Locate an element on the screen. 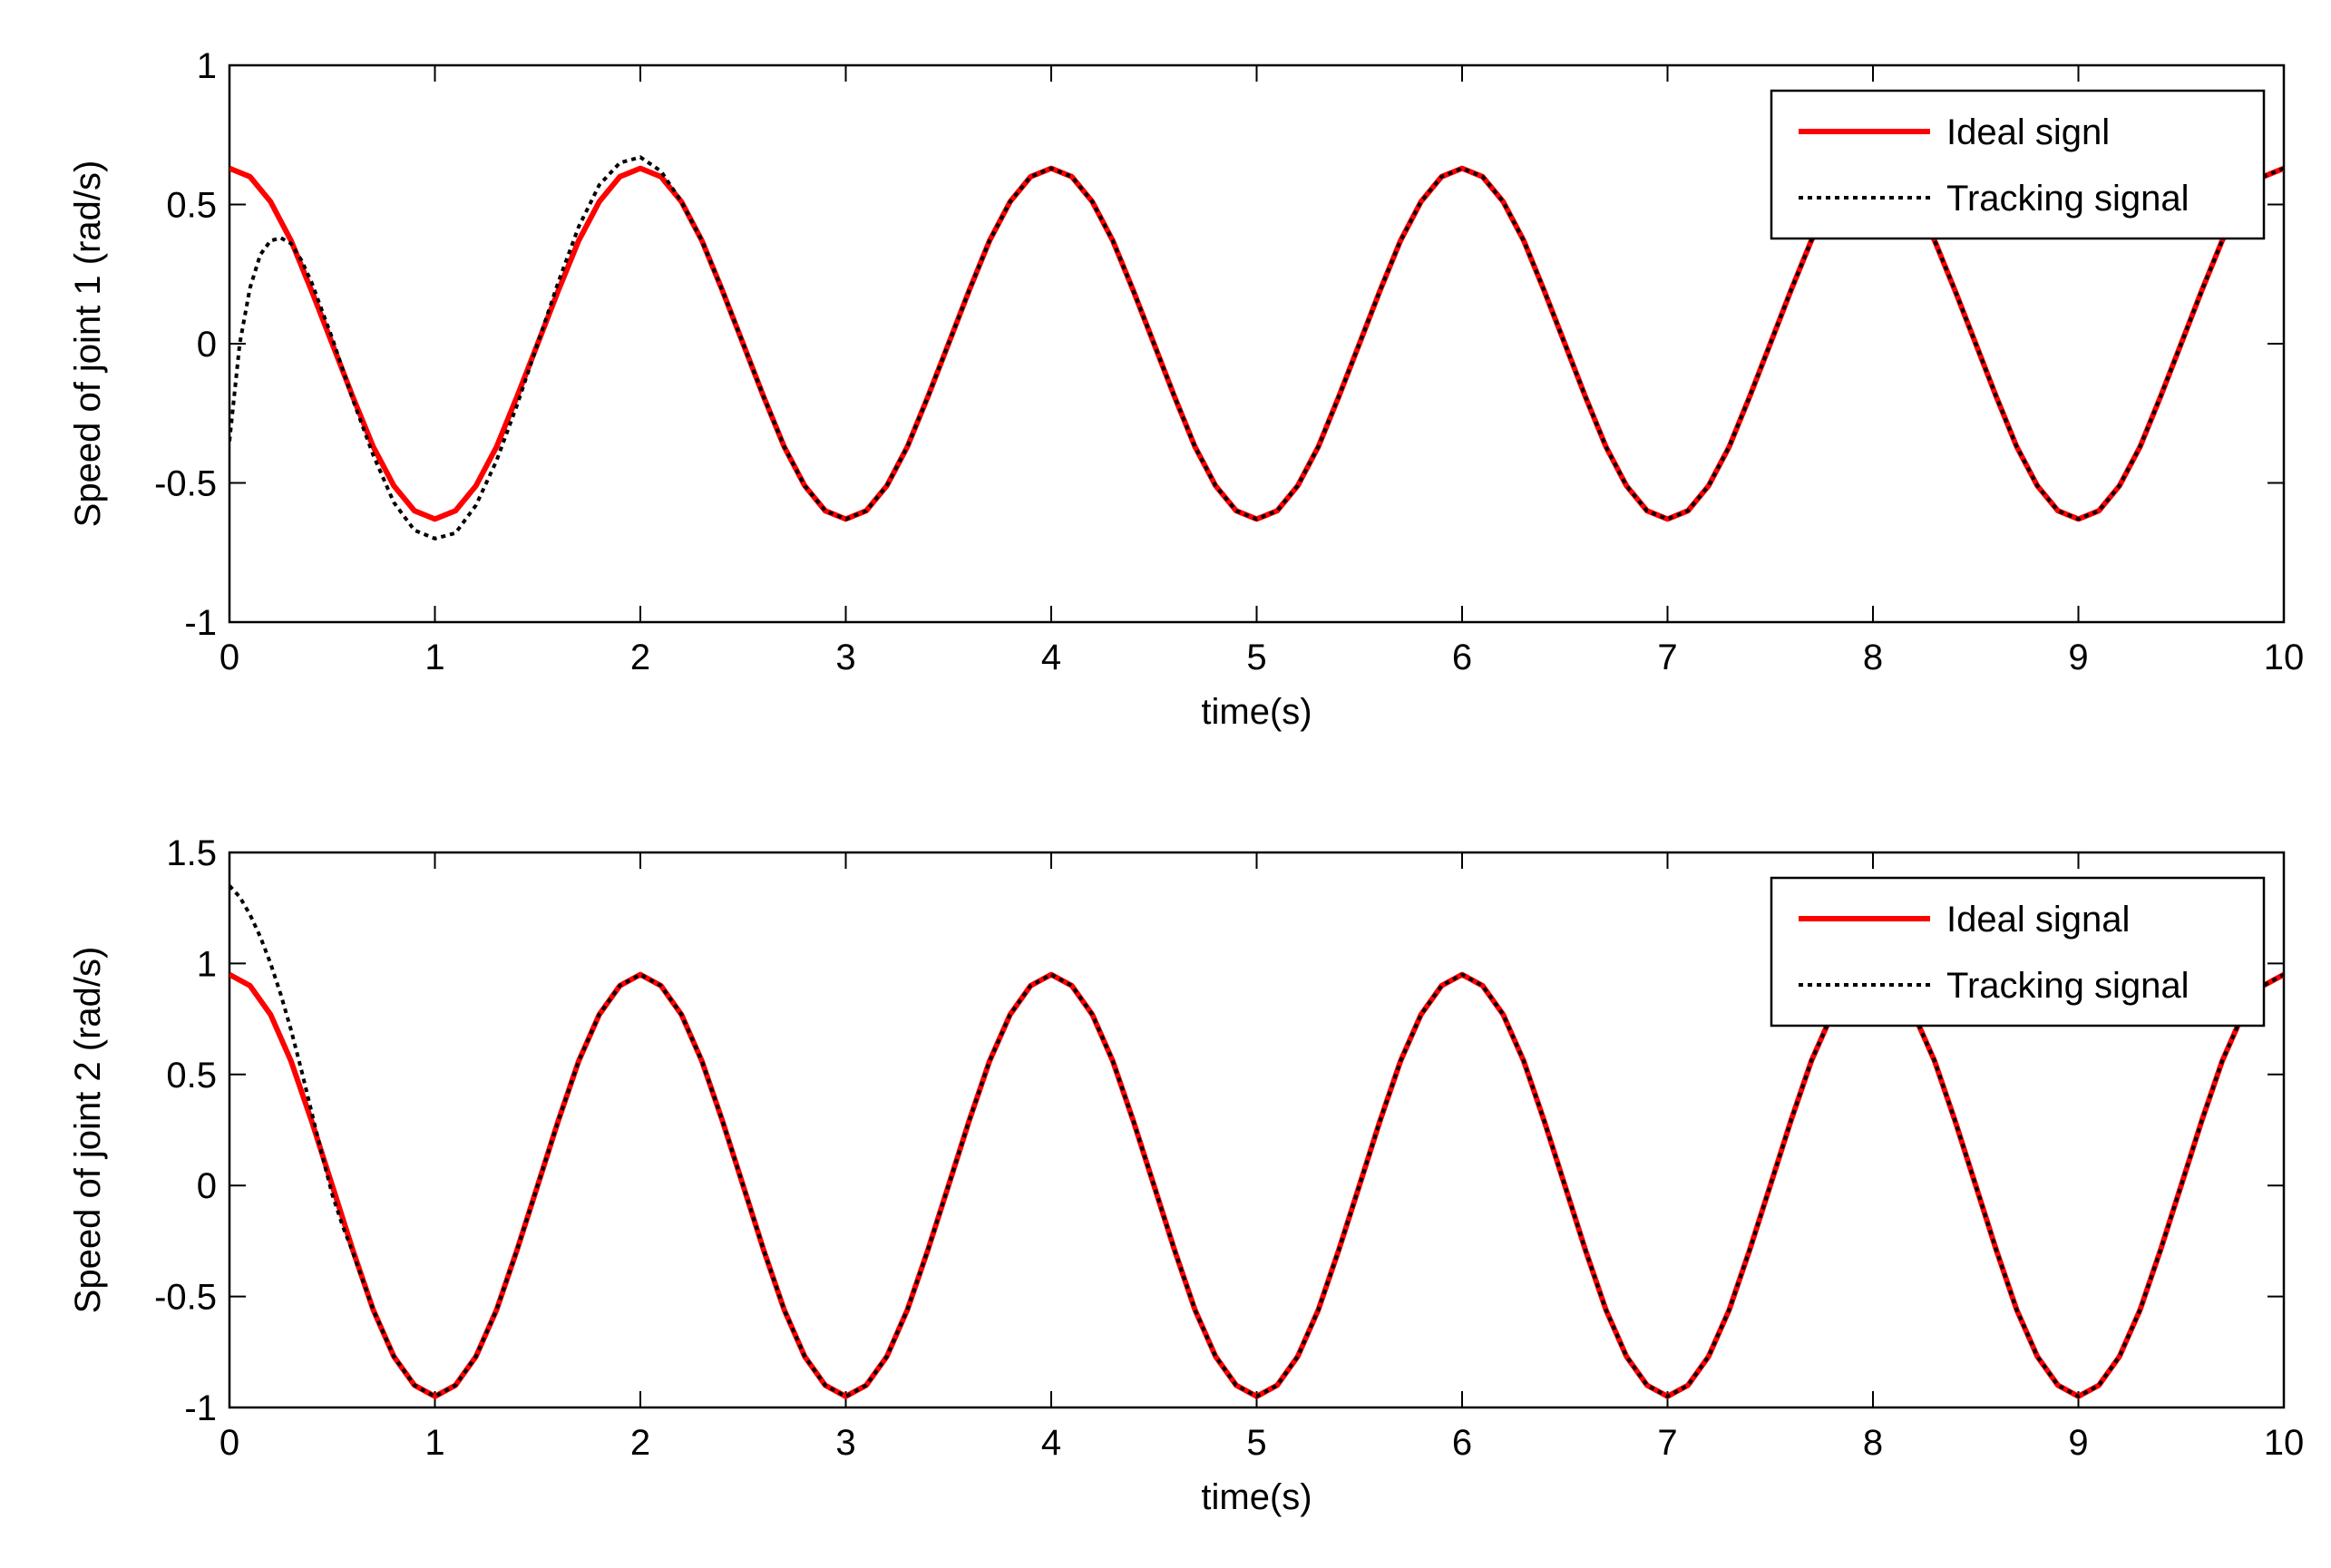 The height and width of the screenshot is (1568, 2331). legend-label: Ideal signal is located at coordinates (2038, 920).